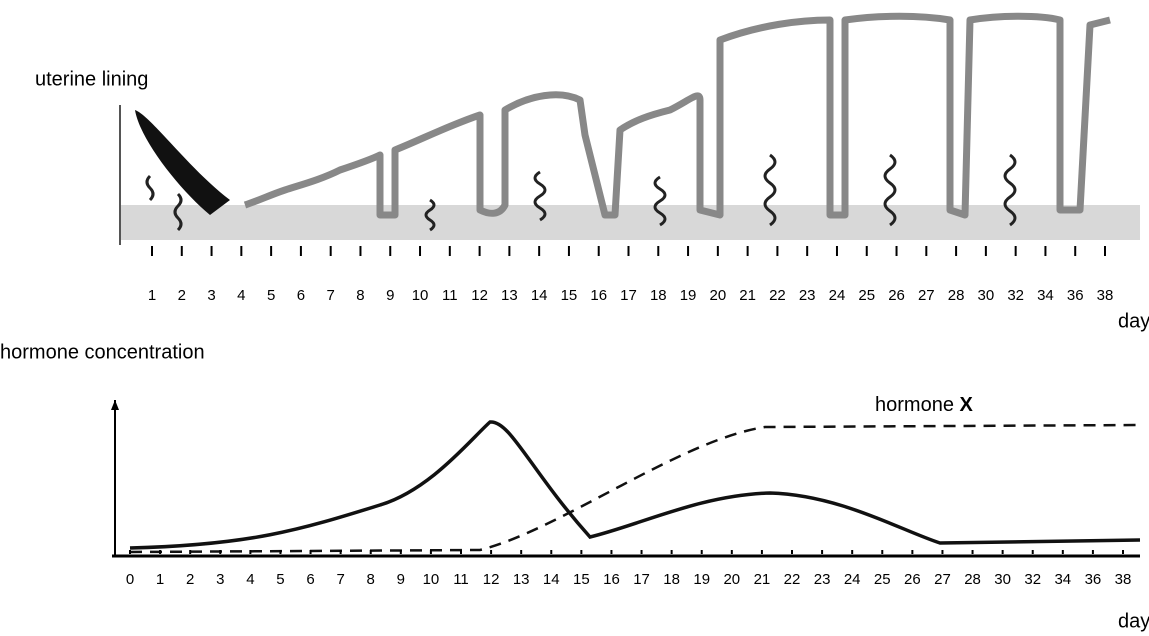 The image size is (1149, 636). What do you see at coordinates (102, 352) in the screenshot?
I see `panel-label: hormone concentration` at bounding box center [102, 352].